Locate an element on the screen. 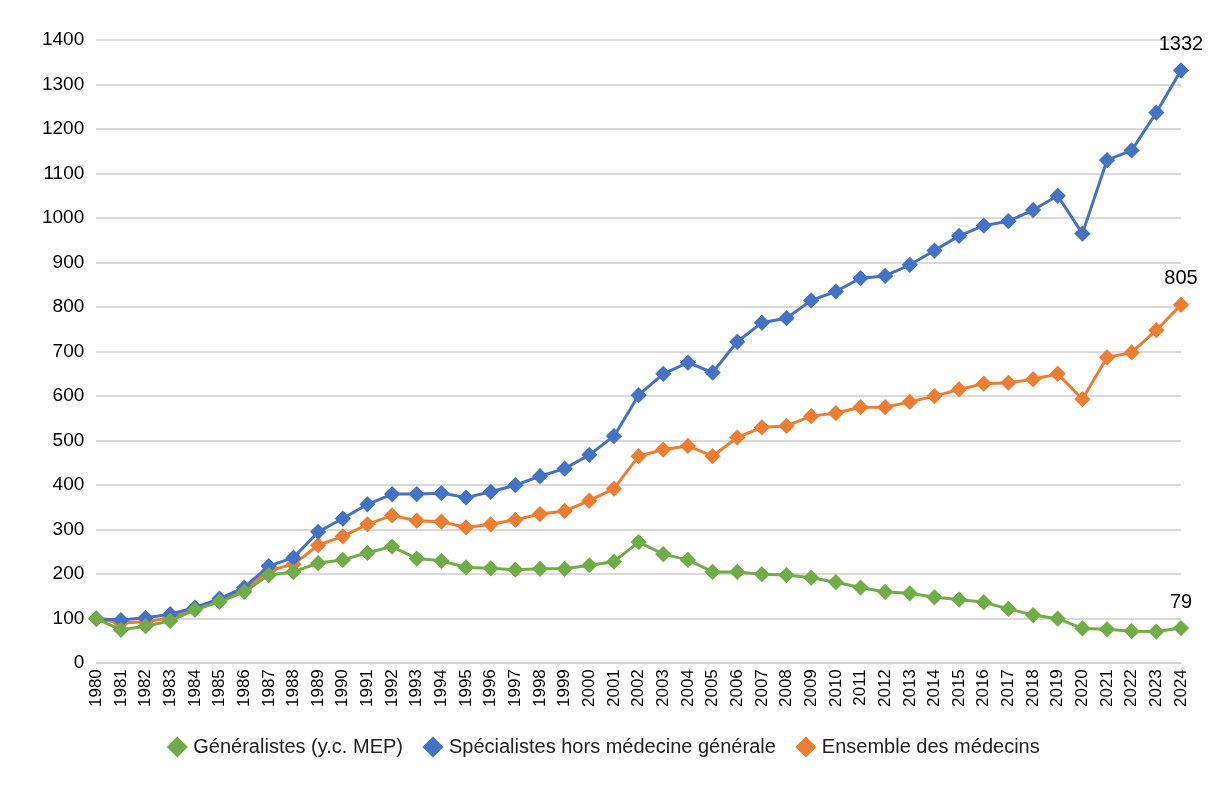 This screenshot has height=787, width=1211. x-tick-label: 1997 is located at coordinates (515, 688).